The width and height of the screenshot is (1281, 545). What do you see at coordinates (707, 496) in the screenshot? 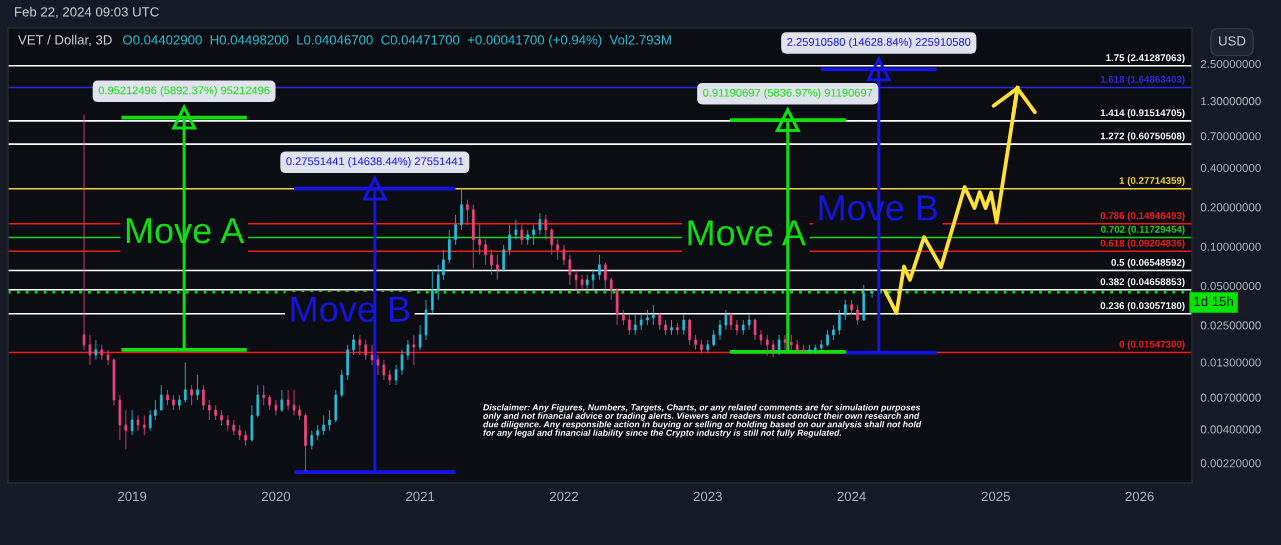
I see `x-tick-label: 2023` at bounding box center [707, 496].